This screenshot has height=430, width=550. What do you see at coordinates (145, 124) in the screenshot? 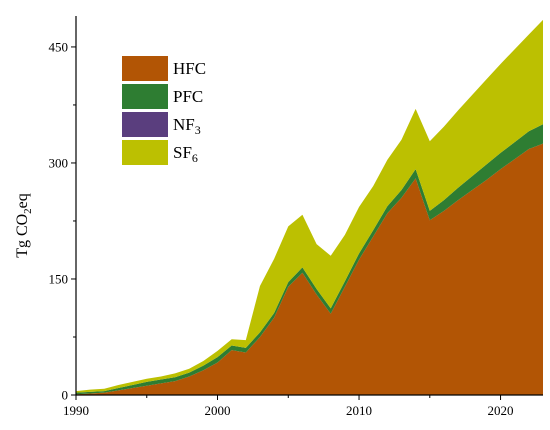
I see `legend-swatch-nf3` at bounding box center [145, 124].